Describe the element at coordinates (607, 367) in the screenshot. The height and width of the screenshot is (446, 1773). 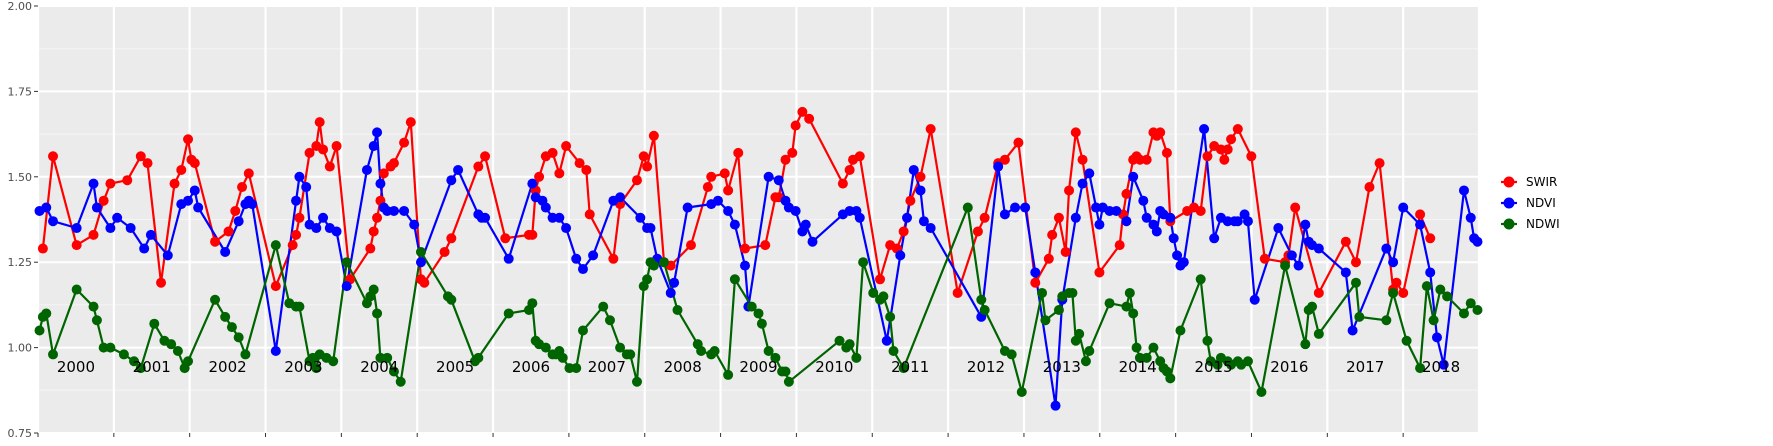
I see `year-label: 2007` at that location.